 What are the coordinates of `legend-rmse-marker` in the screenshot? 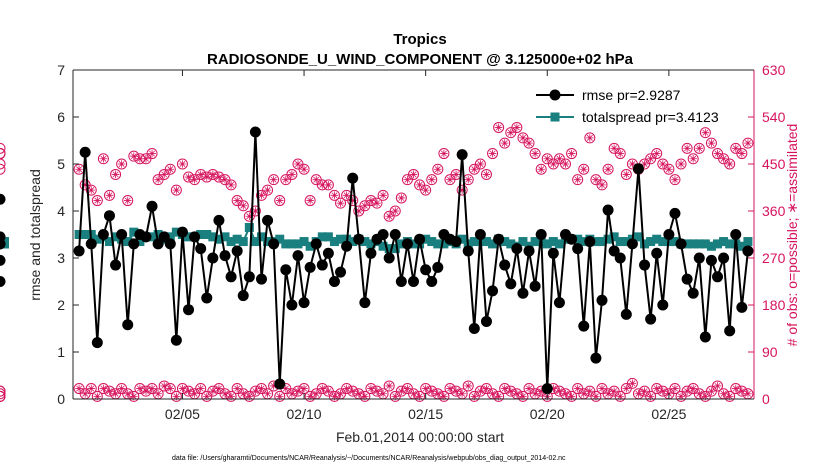 It's located at (555, 95).